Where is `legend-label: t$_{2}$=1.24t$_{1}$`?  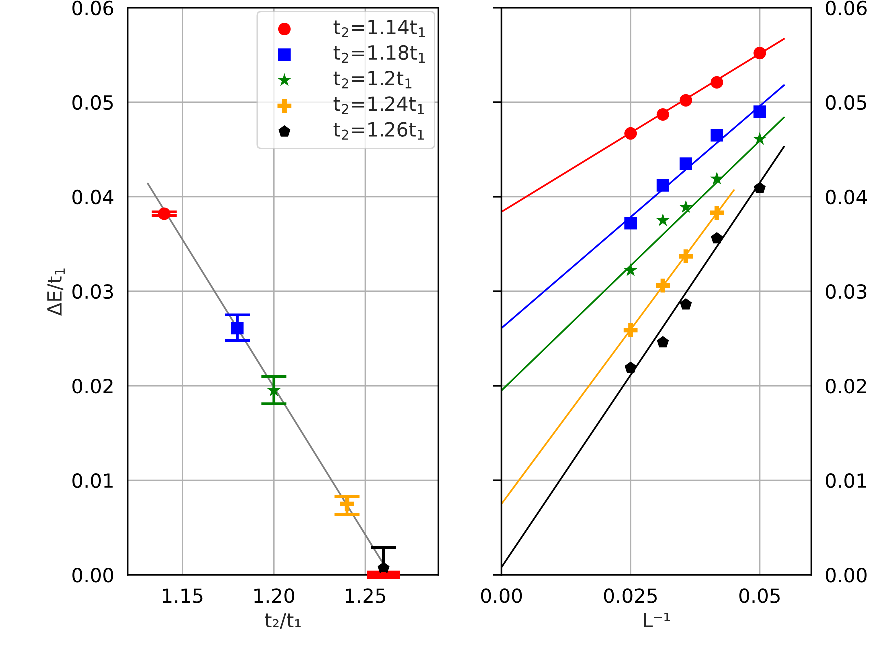 legend-label: t$_{2}$=1.24t$_{1}$ is located at coordinates (379, 105).